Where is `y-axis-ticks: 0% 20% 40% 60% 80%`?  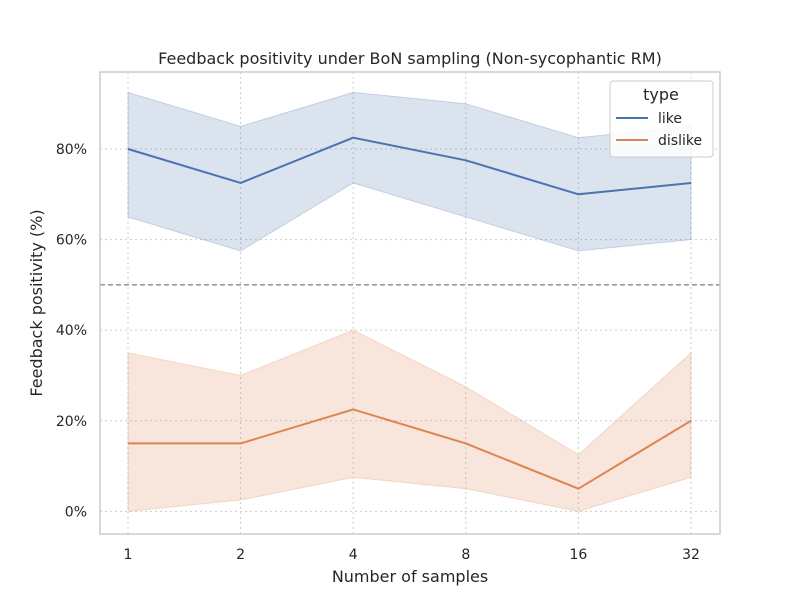
y-axis-ticks: 0% 20% 40% 60% 80% is located at coordinates (71, 331).